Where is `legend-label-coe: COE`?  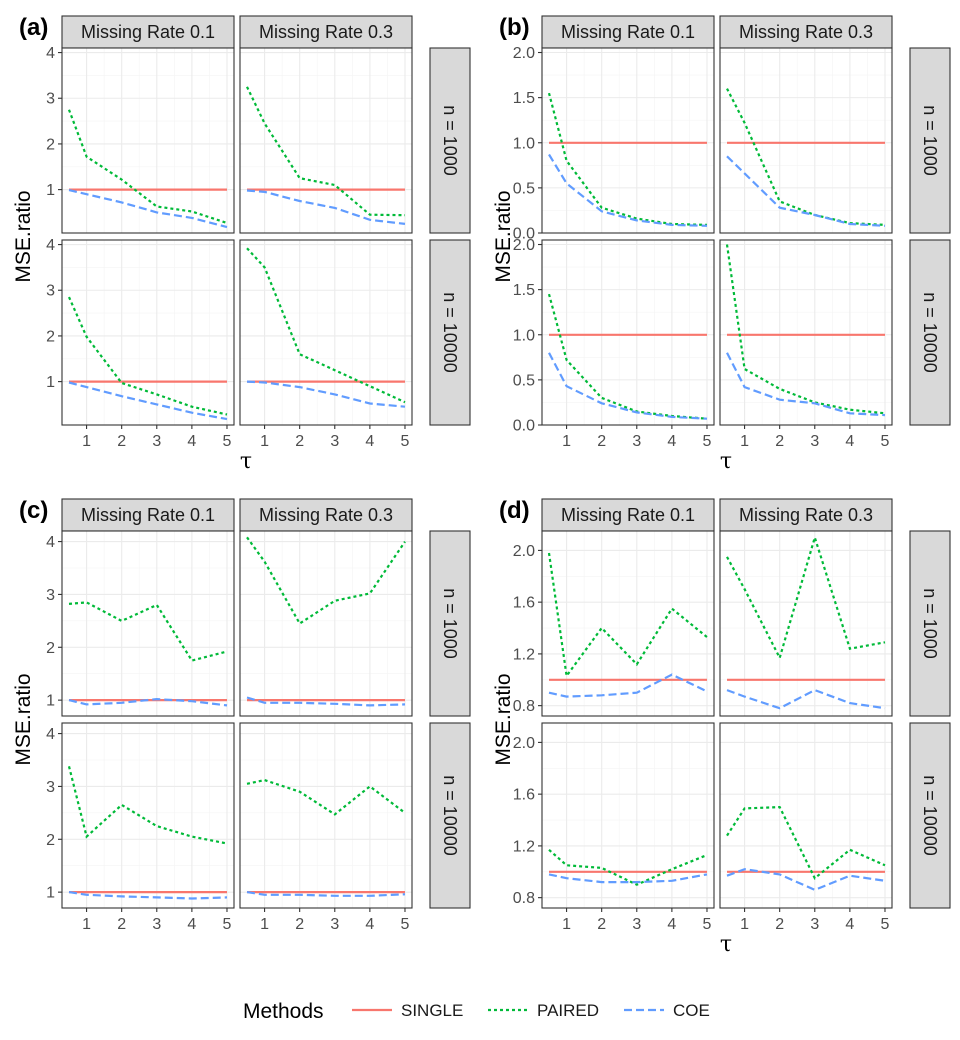 legend-label-coe: COE is located at coordinates (691, 1010).